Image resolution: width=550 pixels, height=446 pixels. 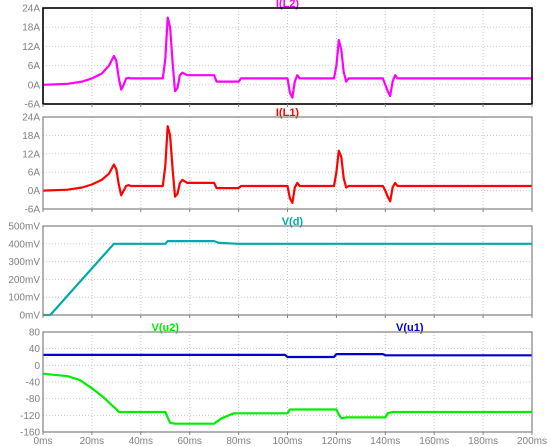 I want to click on series-title: I(L2), so click(x=288, y=5).